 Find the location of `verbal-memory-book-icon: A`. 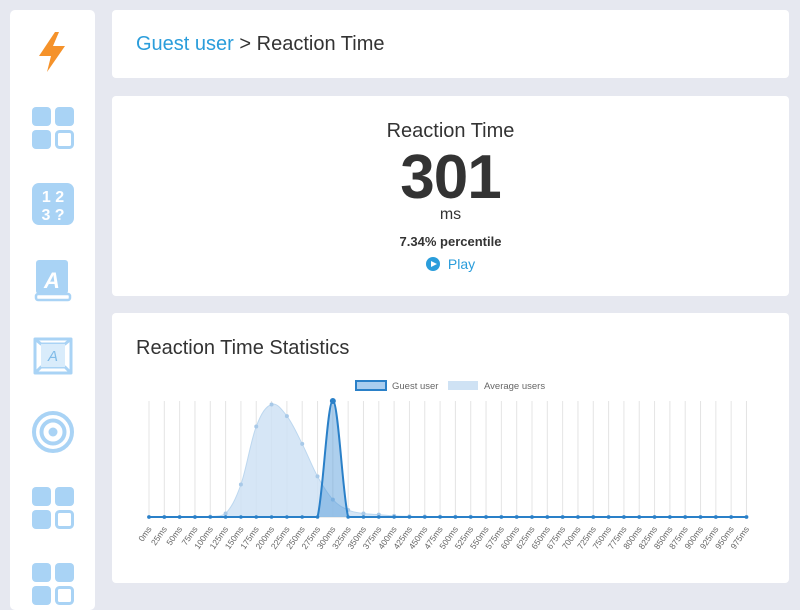

verbal-memory-book-icon: A is located at coordinates (53, 280).